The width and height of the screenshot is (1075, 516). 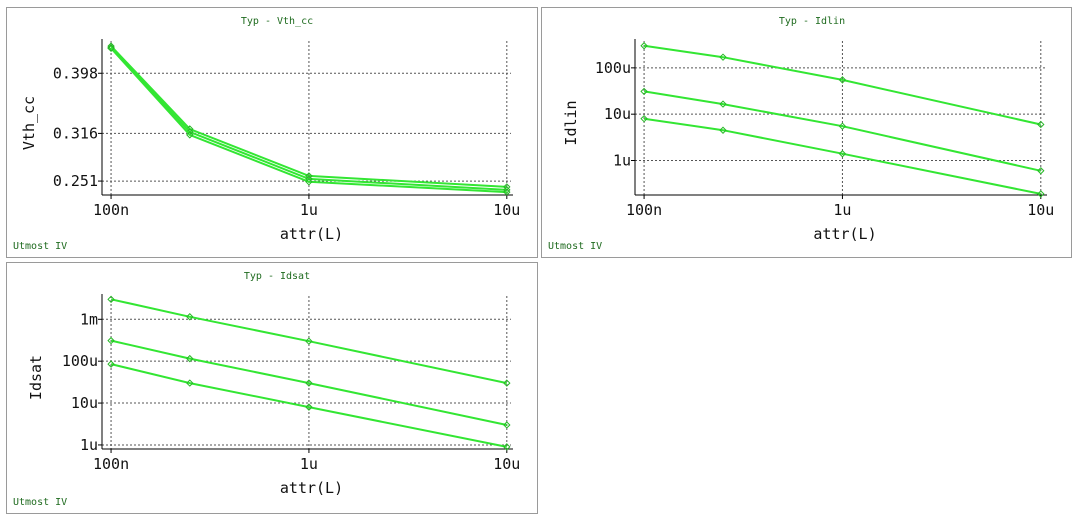 I want to click on vth-cc-x-tick-label-0: 100n, so click(x=111, y=210).